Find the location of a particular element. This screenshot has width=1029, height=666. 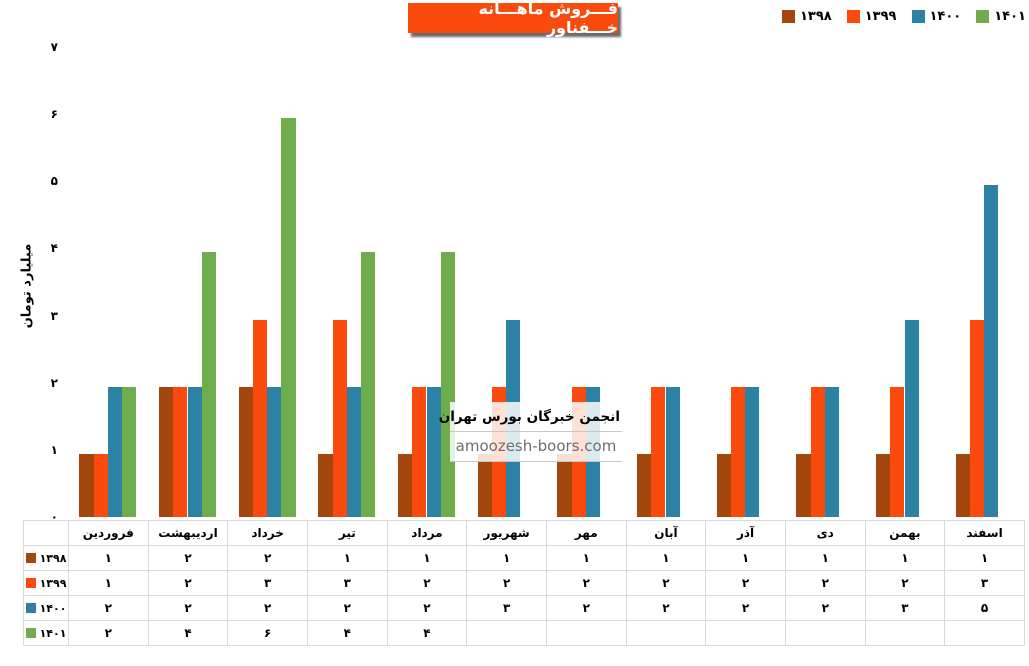

row-label: ۱۴۰۰ is located at coordinates (46, 608).